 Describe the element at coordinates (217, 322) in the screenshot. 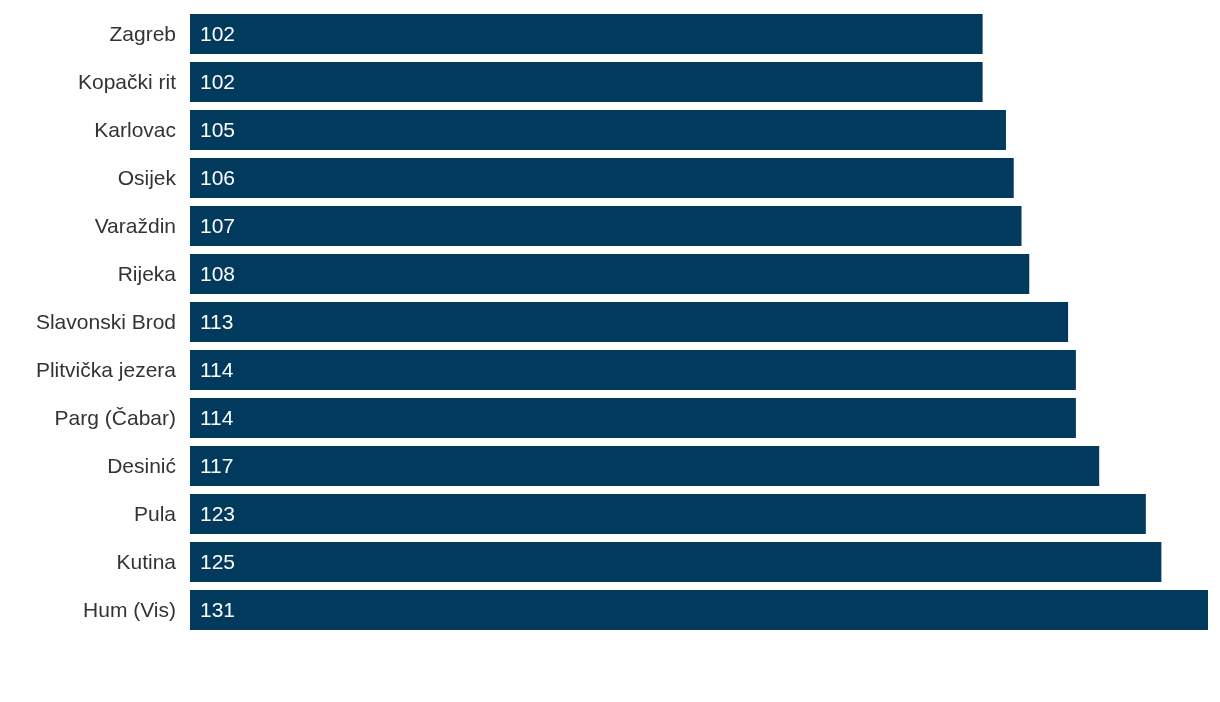

I see `data-label: 113` at that location.